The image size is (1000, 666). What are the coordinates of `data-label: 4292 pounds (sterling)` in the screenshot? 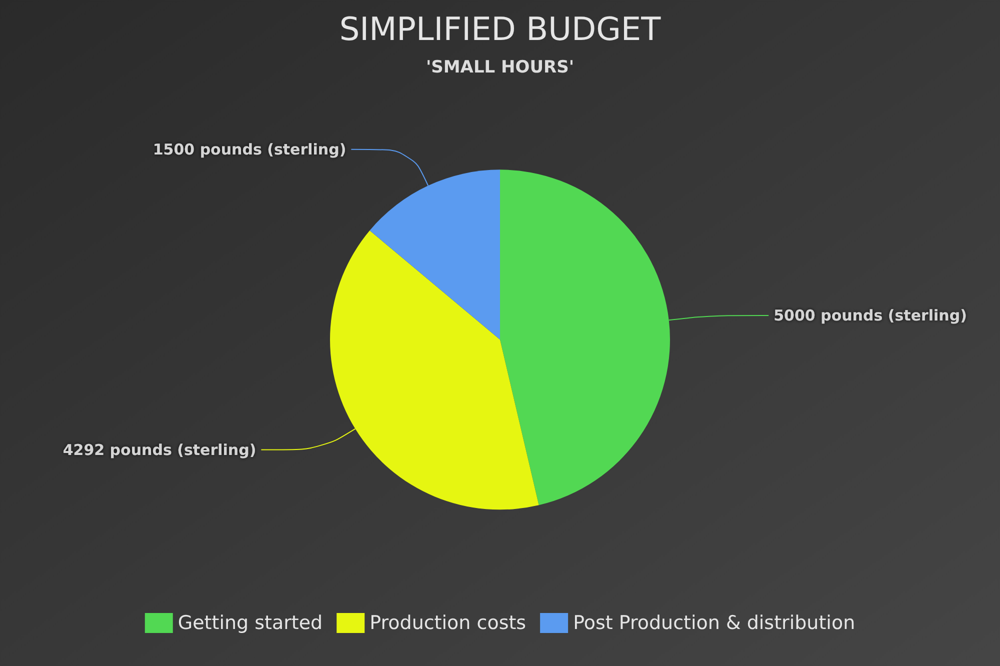 It's located at (159, 449).